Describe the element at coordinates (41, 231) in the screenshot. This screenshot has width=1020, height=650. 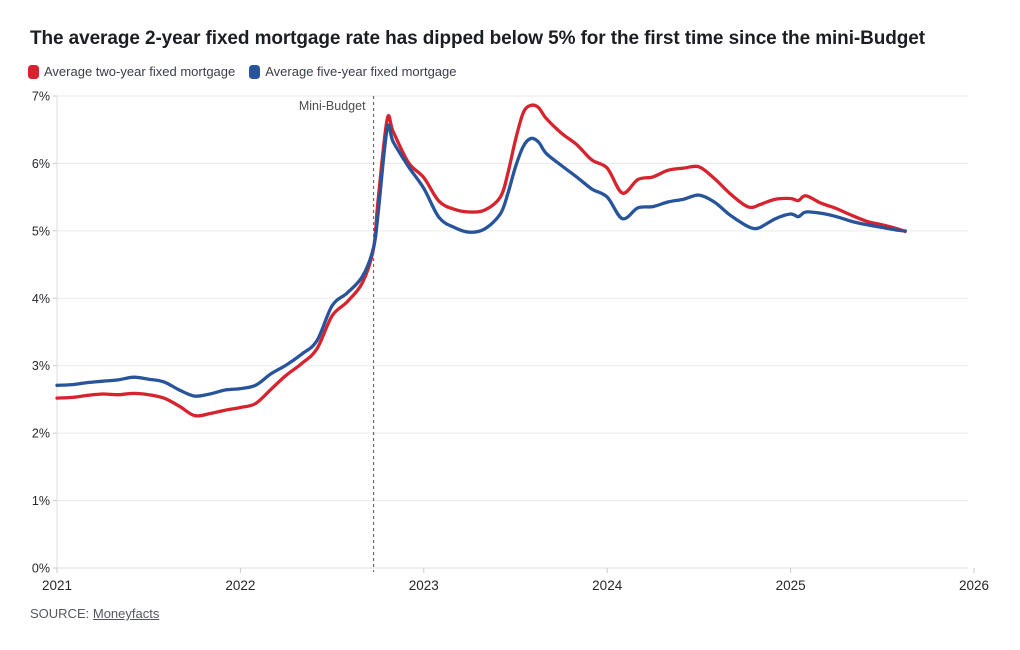
I see `svg-text: 5%` at that location.